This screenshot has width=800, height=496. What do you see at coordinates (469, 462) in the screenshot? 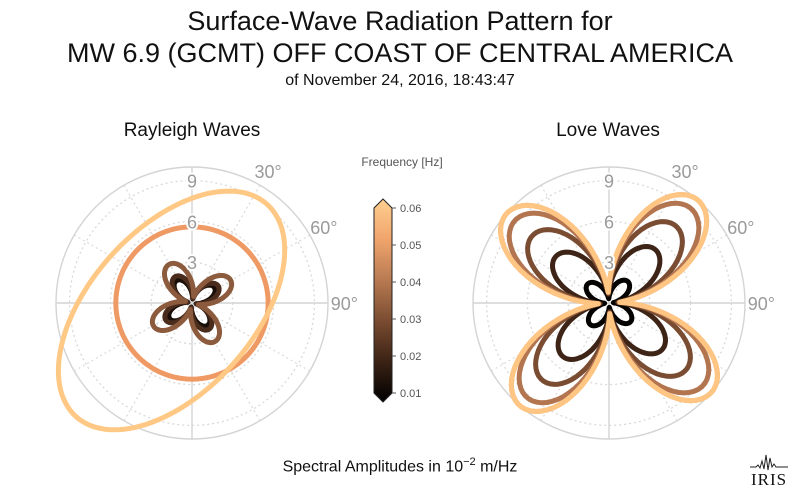
I see `units-exponent: −2` at bounding box center [469, 462].